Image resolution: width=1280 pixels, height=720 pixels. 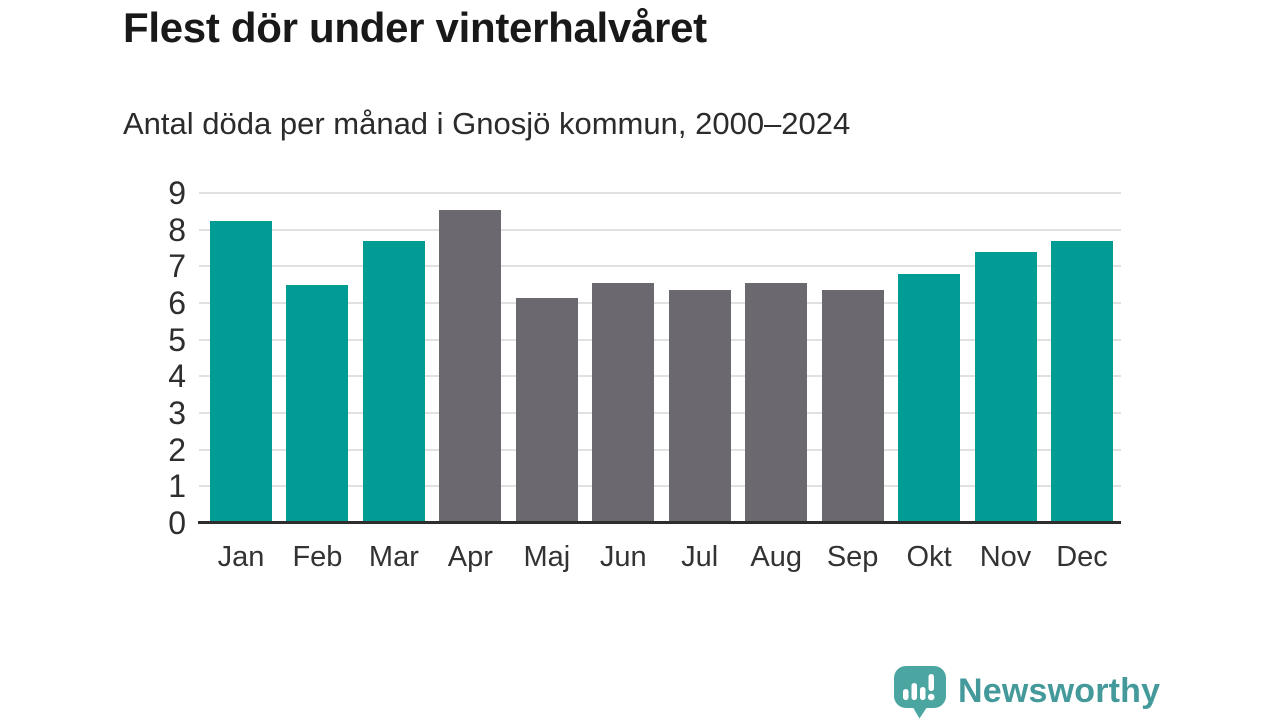 What do you see at coordinates (177, 229) in the screenshot?
I see `y-tick-label-8: 8` at bounding box center [177, 229].